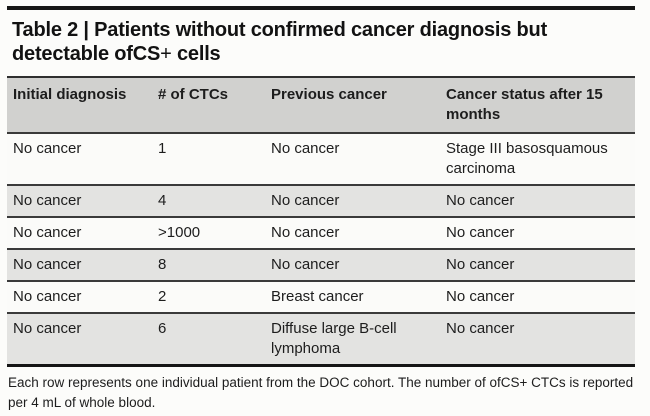  I want to click on table-row: No cancer 2 Breast cancer No cancer, so click(321, 296).